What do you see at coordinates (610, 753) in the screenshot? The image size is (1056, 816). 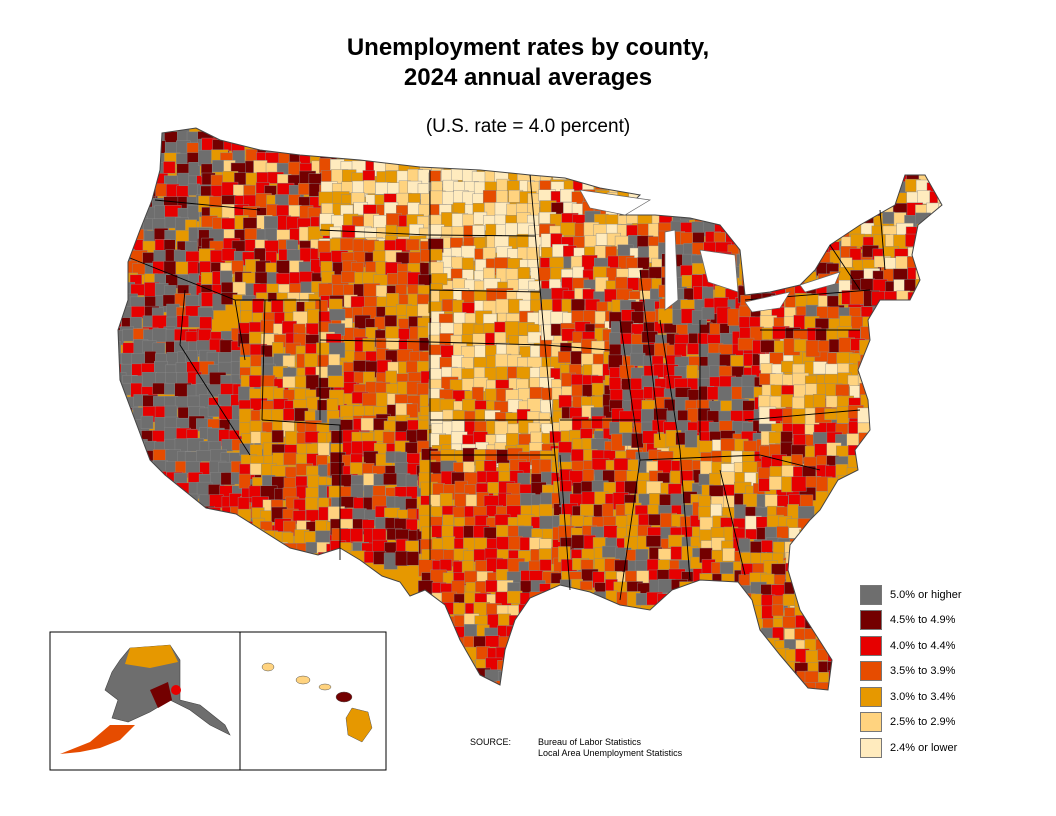 I see `source-line2: Local Area Unemployment Statistics` at bounding box center [610, 753].